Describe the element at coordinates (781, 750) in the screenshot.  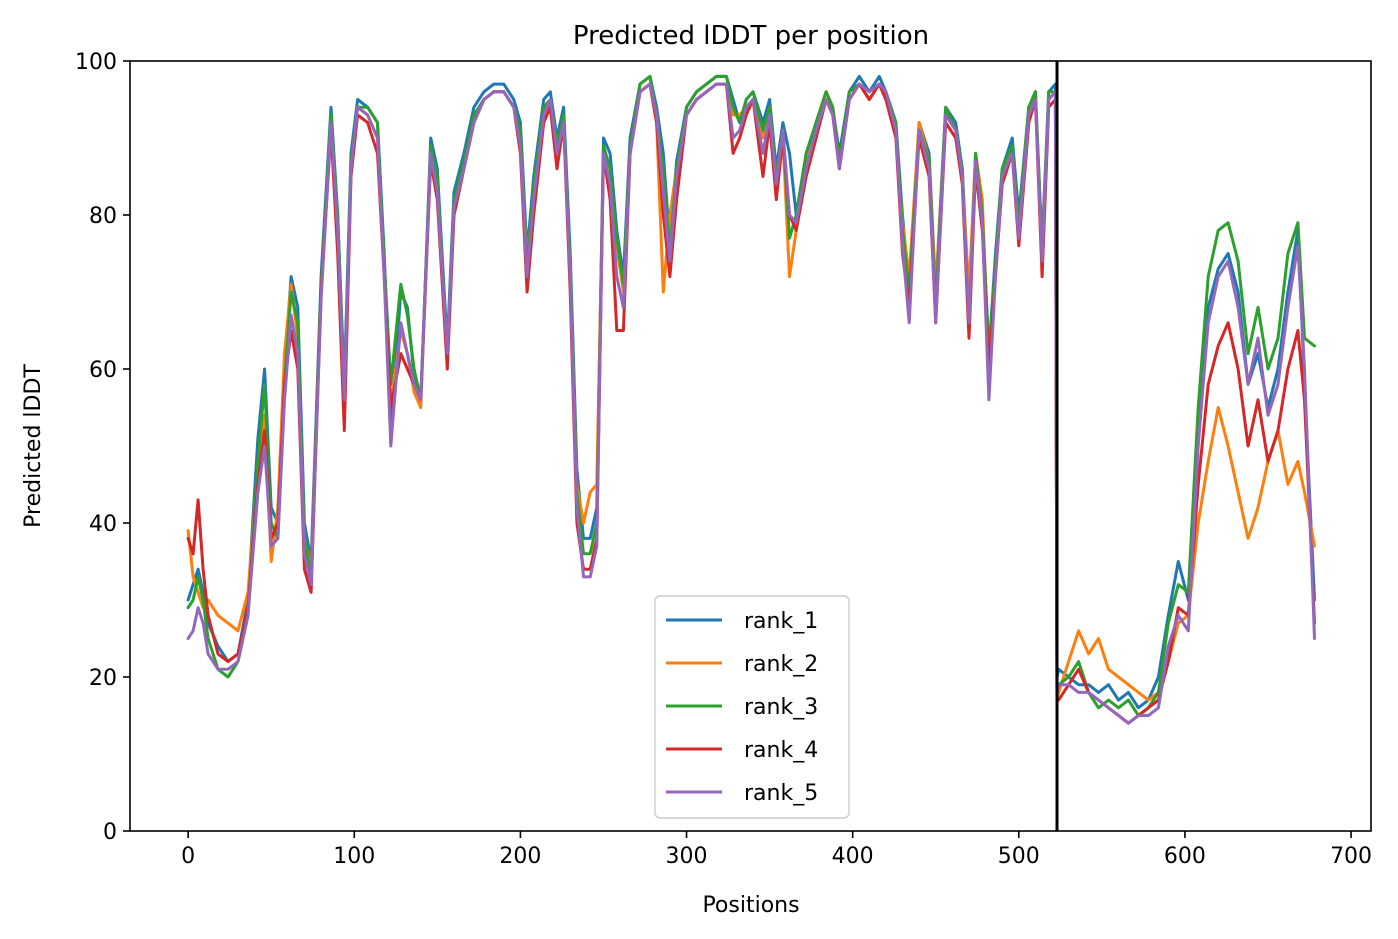
I see `legend-label-rank_4: rank_4` at that location.